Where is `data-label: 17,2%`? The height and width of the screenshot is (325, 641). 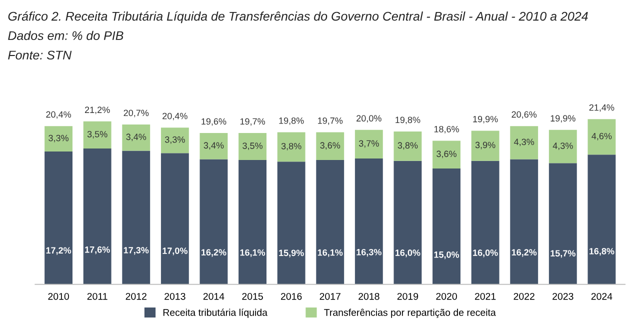 data-label: 17,2% is located at coordinates (59, 251).